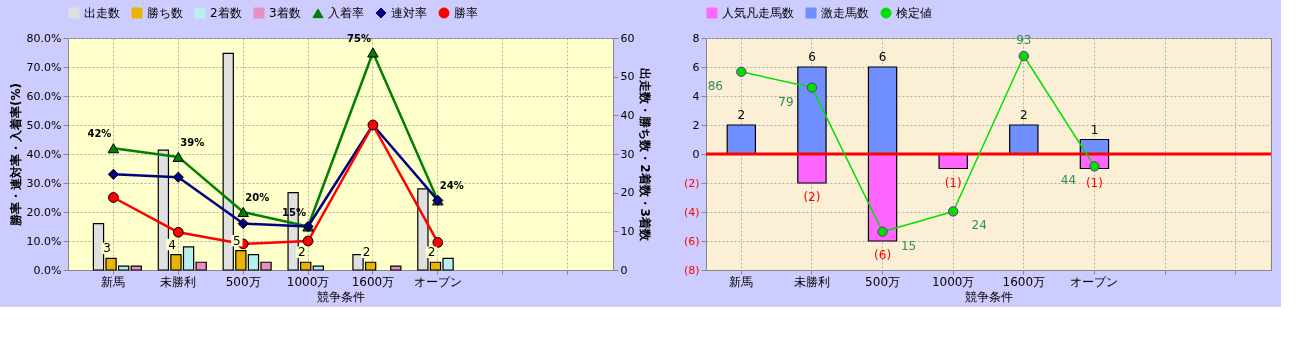 Image resolution: width=1306 pixels, height=342 pixels. What do you see at coordinates (257, 197) in the screenshot?
I see `data-label: 20%` at bounding box center [257, 197].